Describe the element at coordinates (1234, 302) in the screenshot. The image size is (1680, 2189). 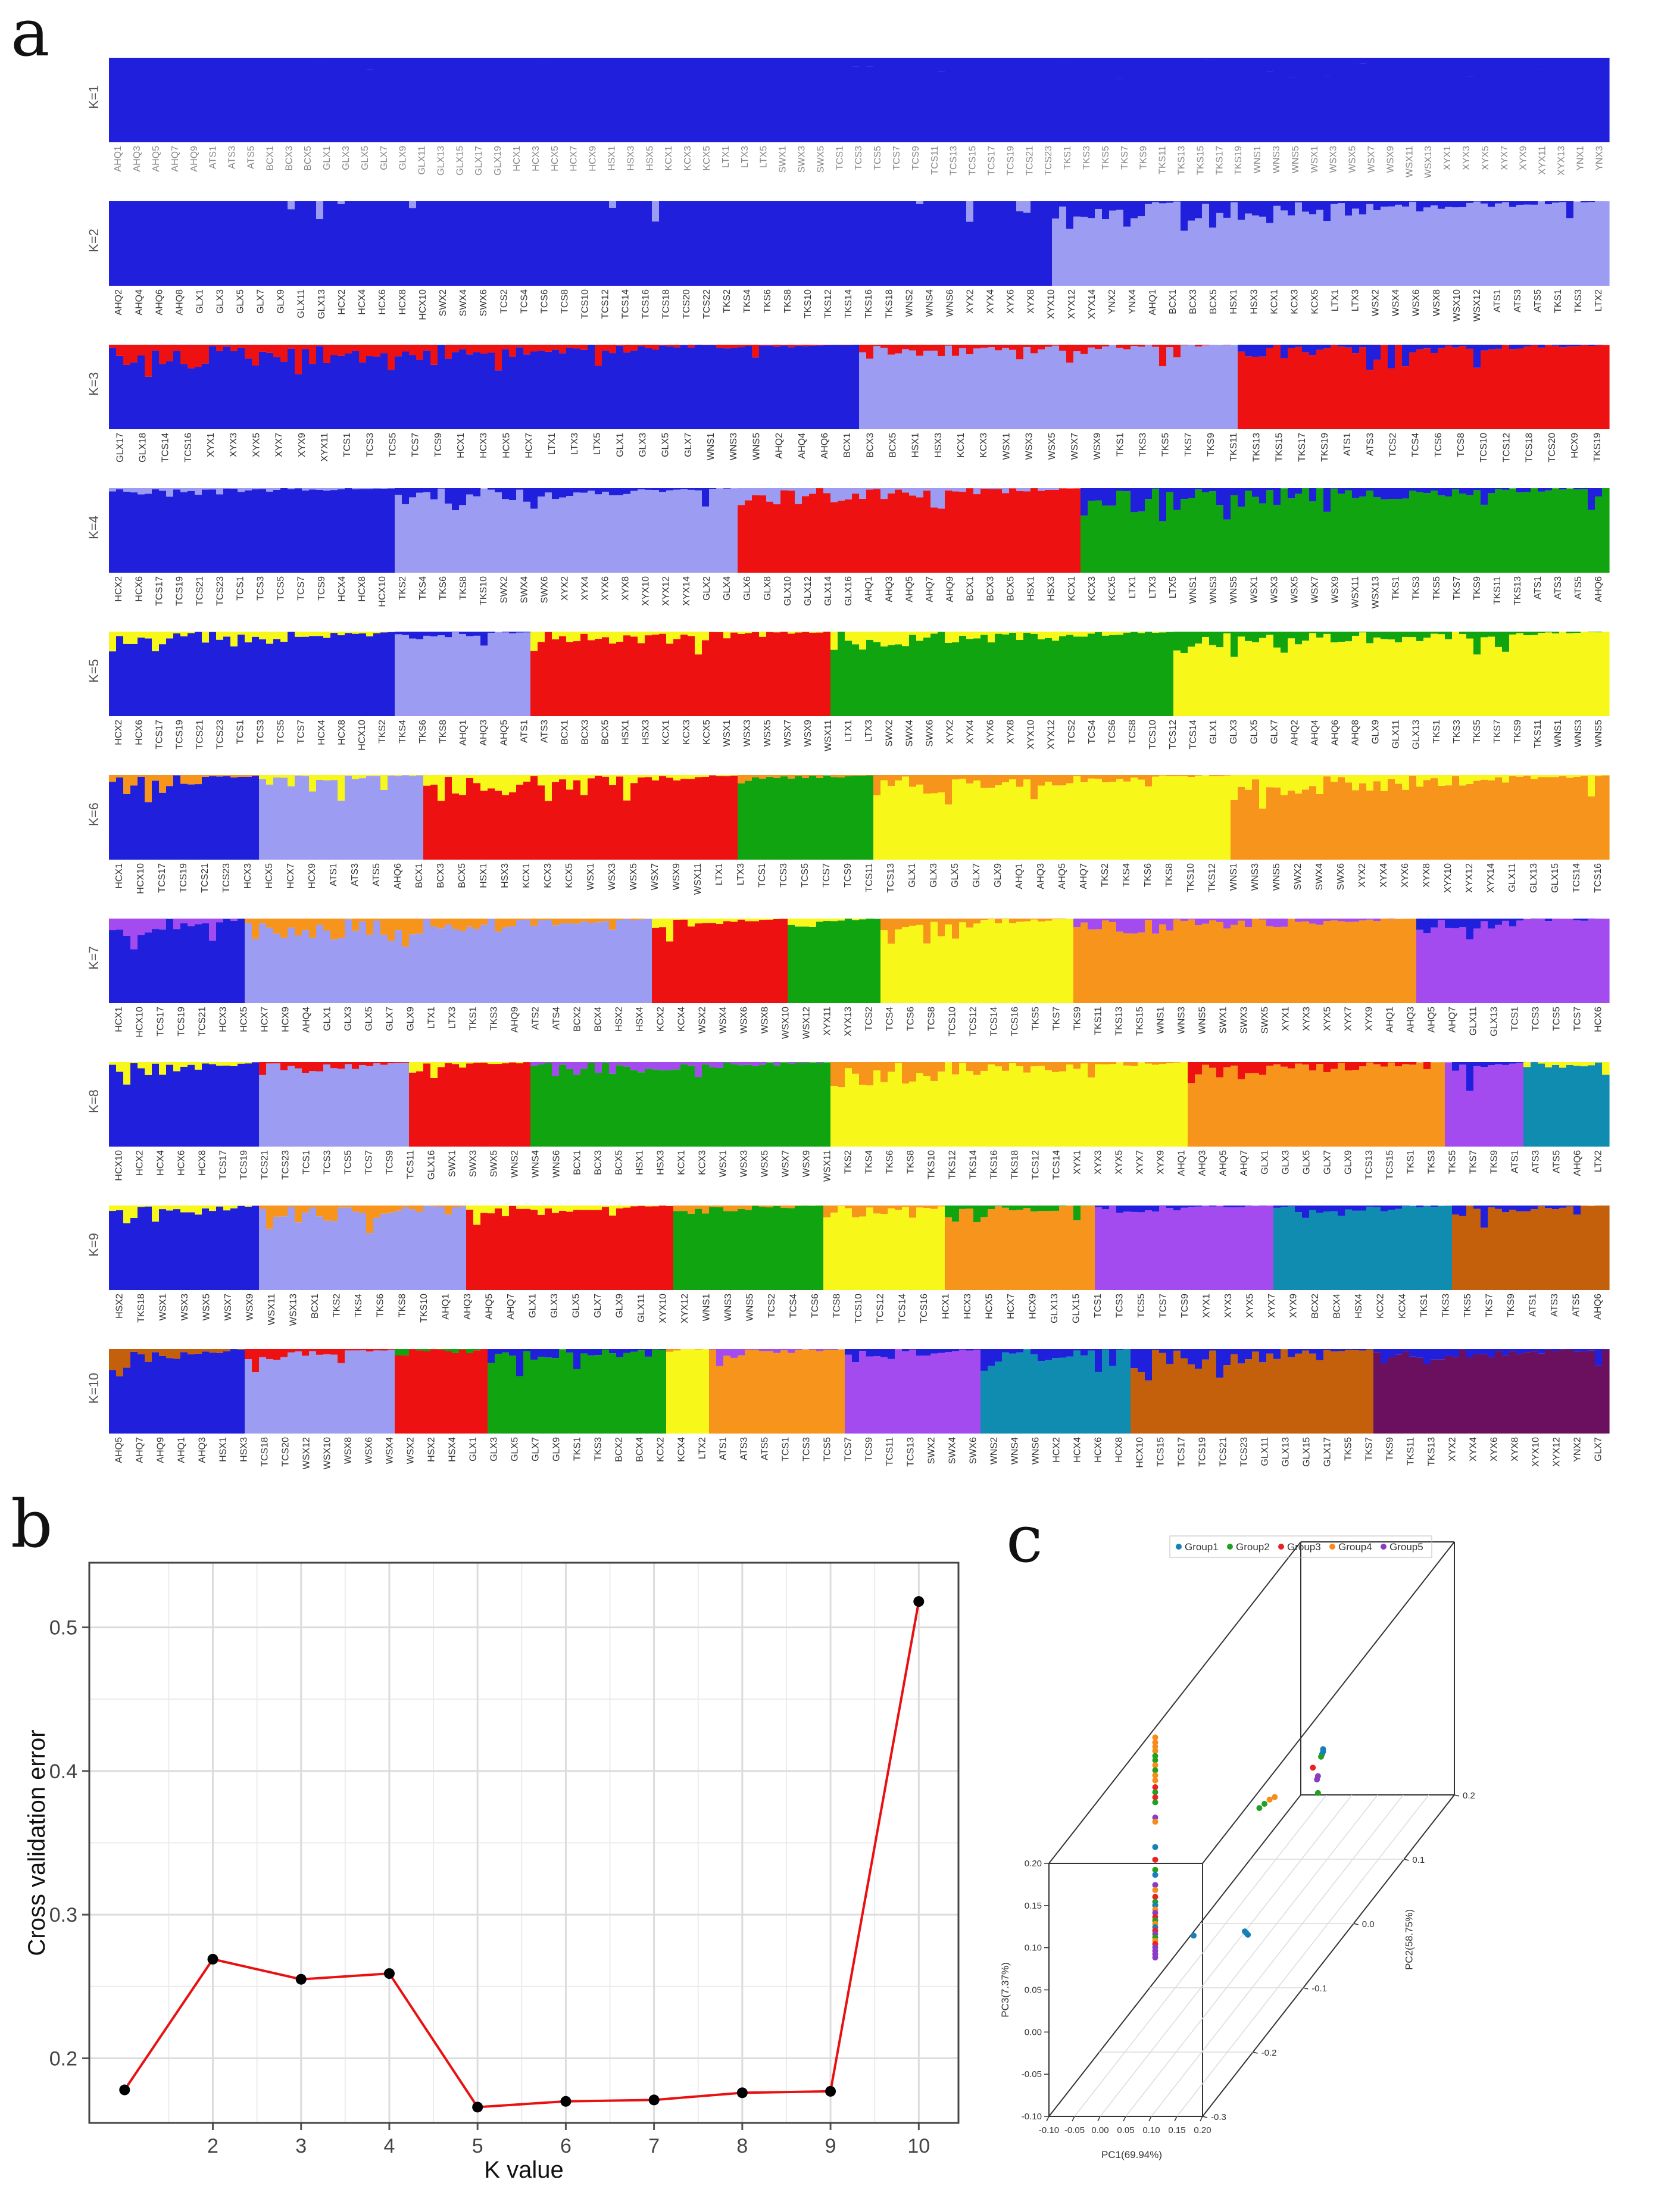
I see `sample-label: HSX1` at that location.